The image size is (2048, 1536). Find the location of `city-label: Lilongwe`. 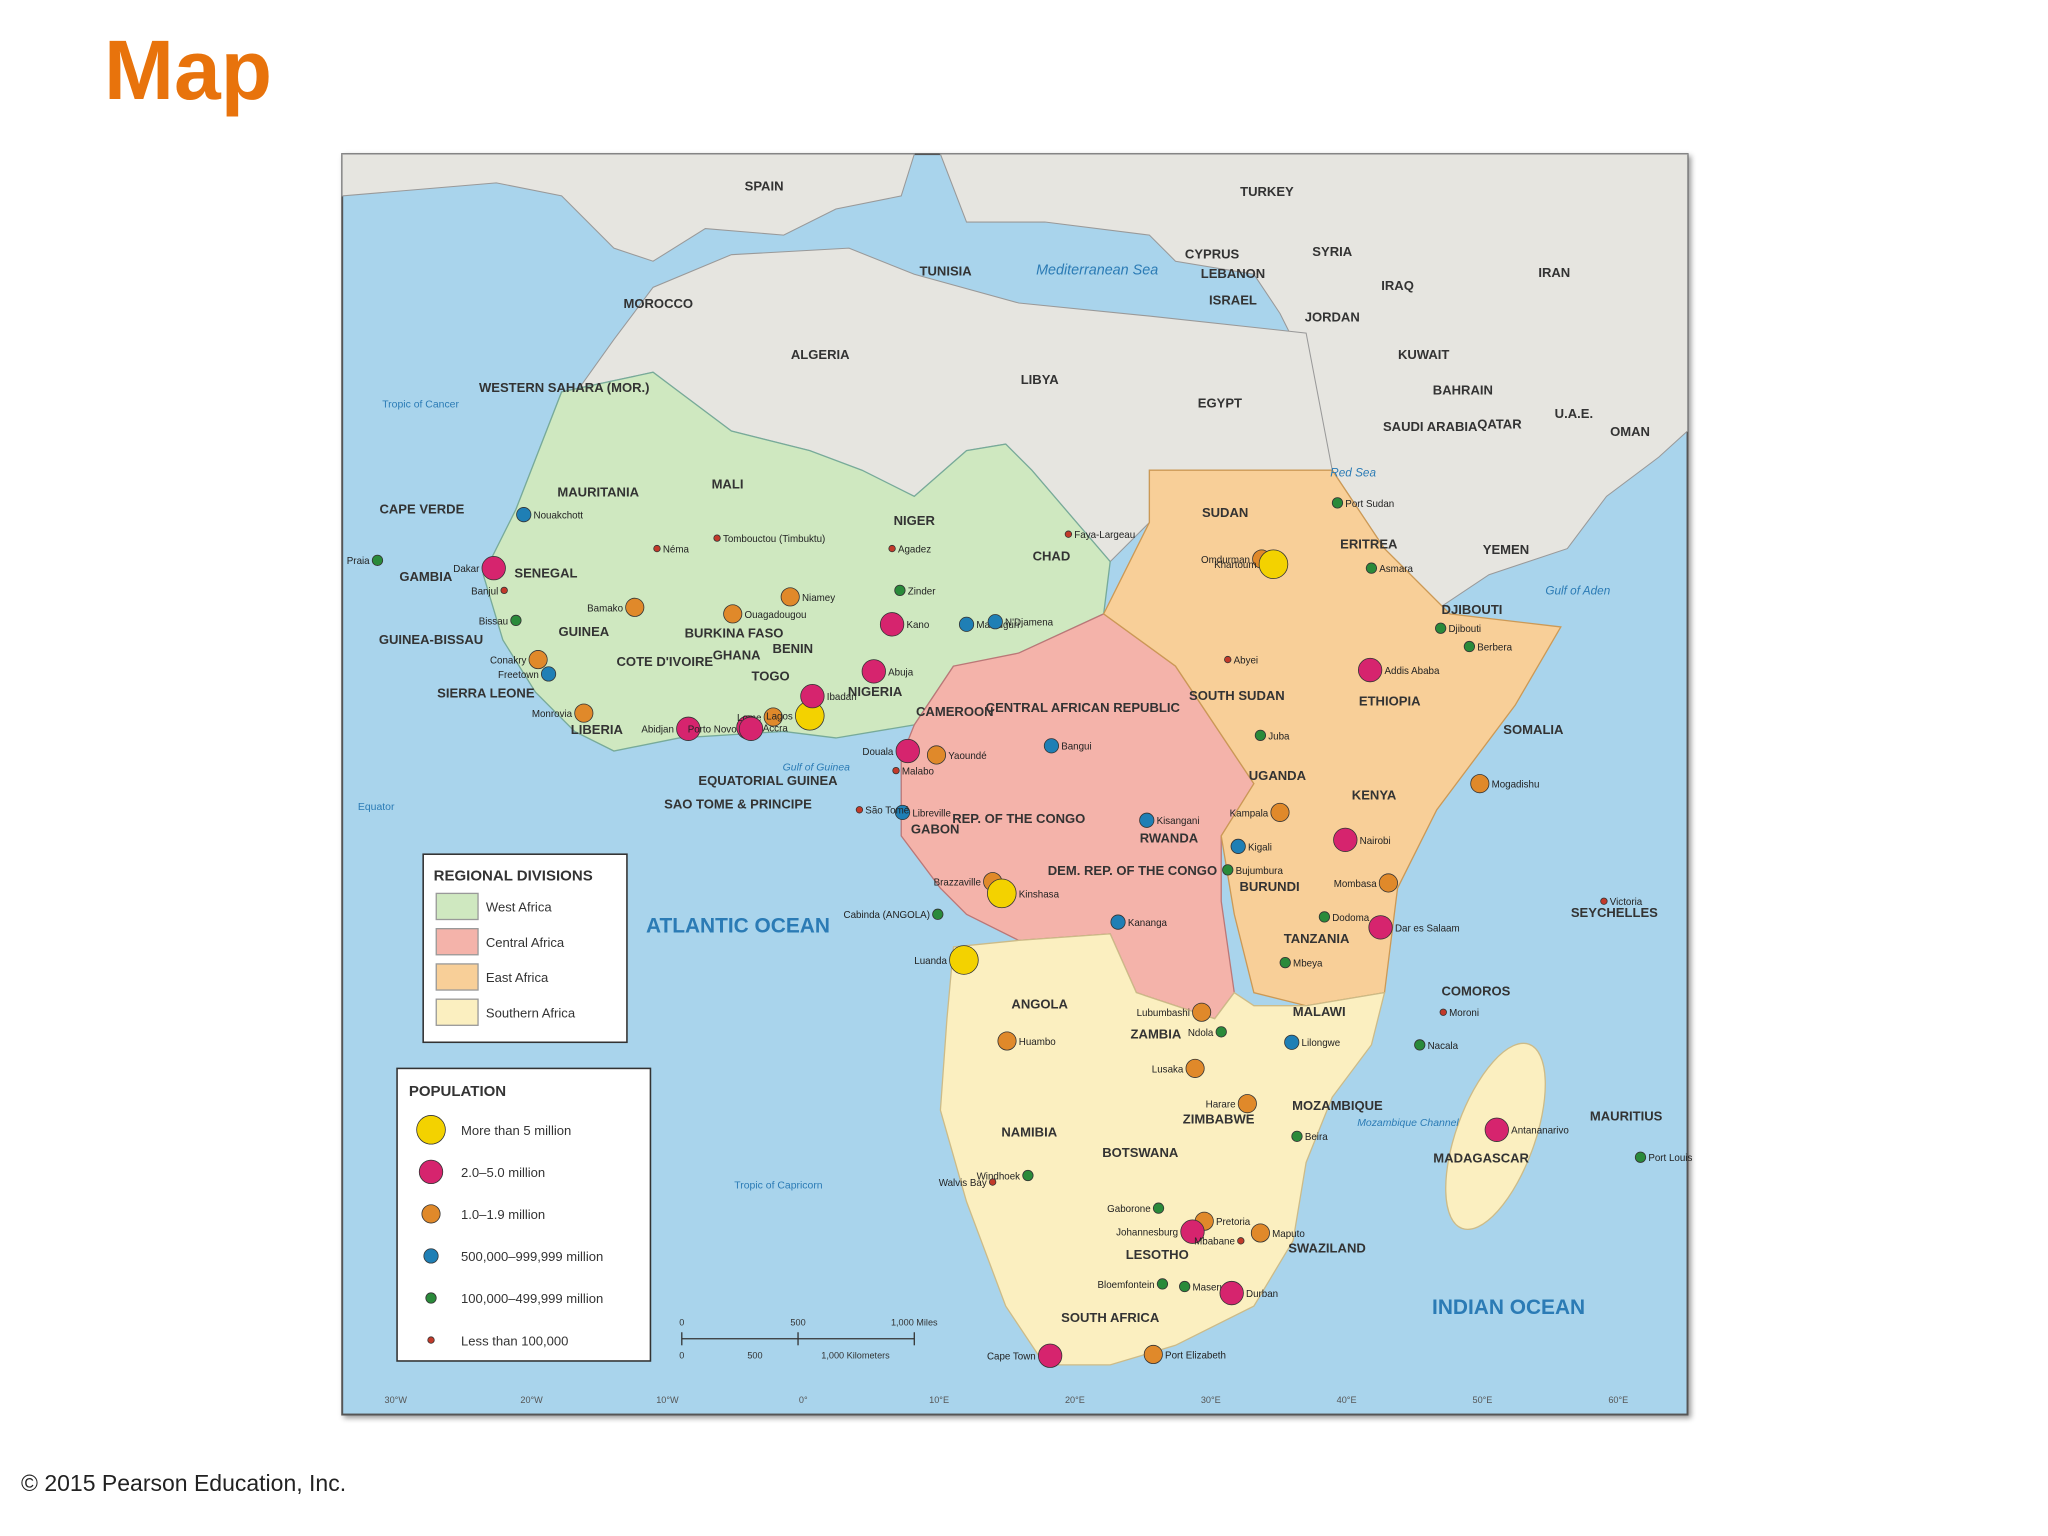

city-label: Lilongwe is located at coordinates (1321, 1043).